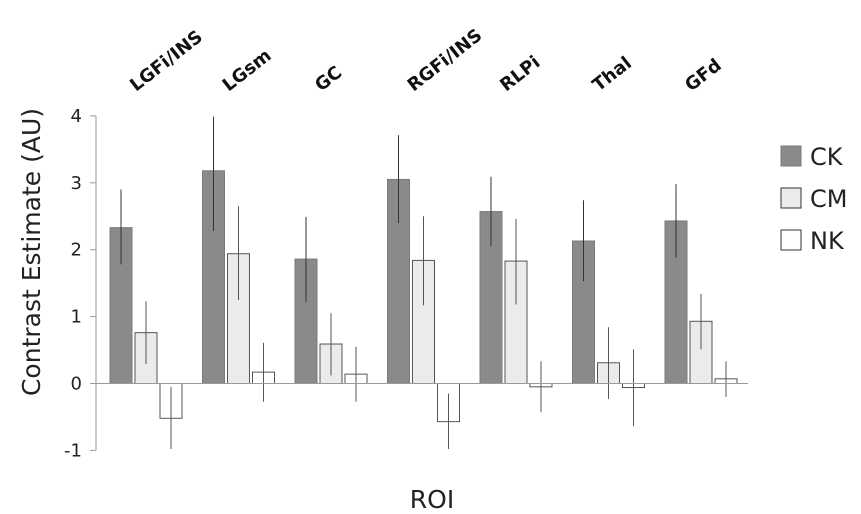  I want to click on legend-swatch-cm, so click(791, 198).